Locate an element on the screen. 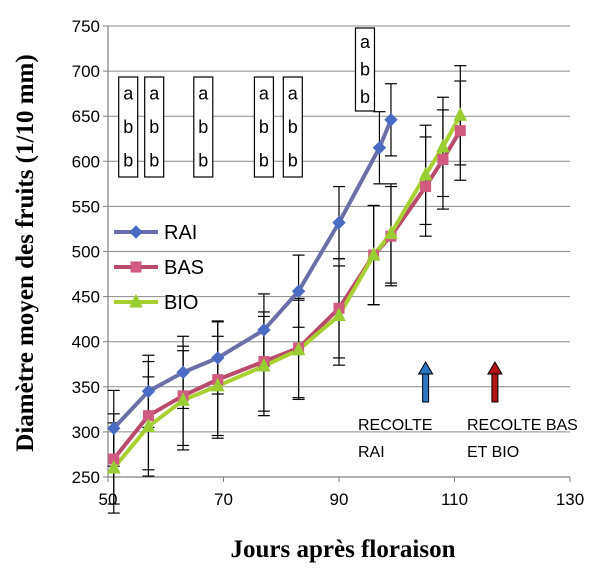 The width and height of the screenshot is (594, 569). significance-letter-1-3: b is located at coordinates (128, 160).